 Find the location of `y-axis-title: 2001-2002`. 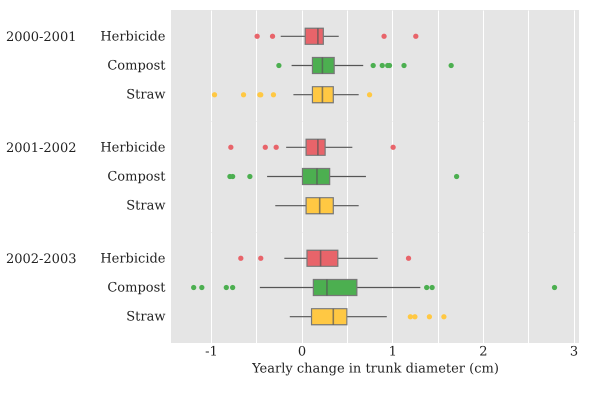

y-axis-title: 2001-2002 is located at coordinates (41, 148).